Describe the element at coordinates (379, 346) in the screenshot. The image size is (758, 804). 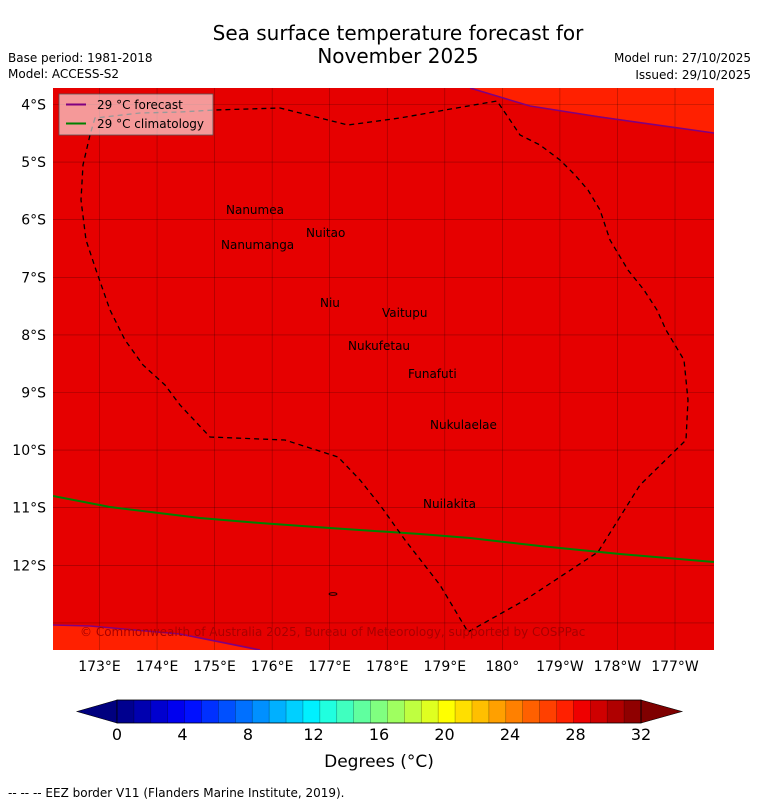
I see `place-label-nukufetau: Nukufetau` at that location.